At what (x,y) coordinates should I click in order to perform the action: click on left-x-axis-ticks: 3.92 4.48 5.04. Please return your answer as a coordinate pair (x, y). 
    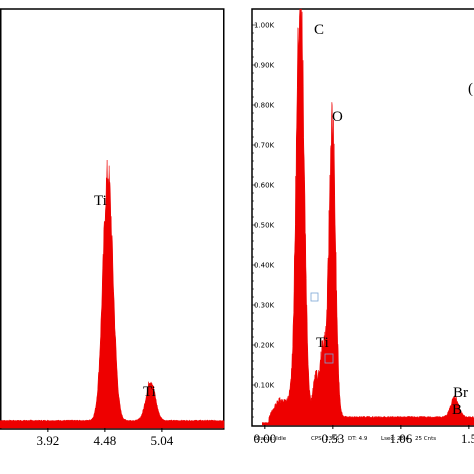
    Looking at the image, I should click on (105, 438).